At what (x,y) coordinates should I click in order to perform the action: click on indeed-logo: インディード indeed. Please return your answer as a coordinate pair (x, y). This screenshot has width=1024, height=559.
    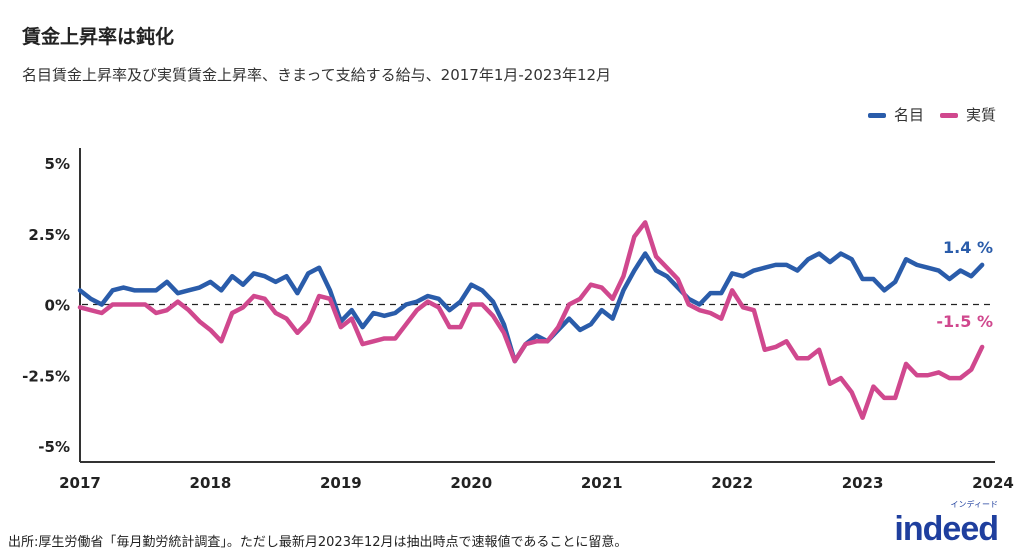
    Looking at the image, I should click on (946, 524).